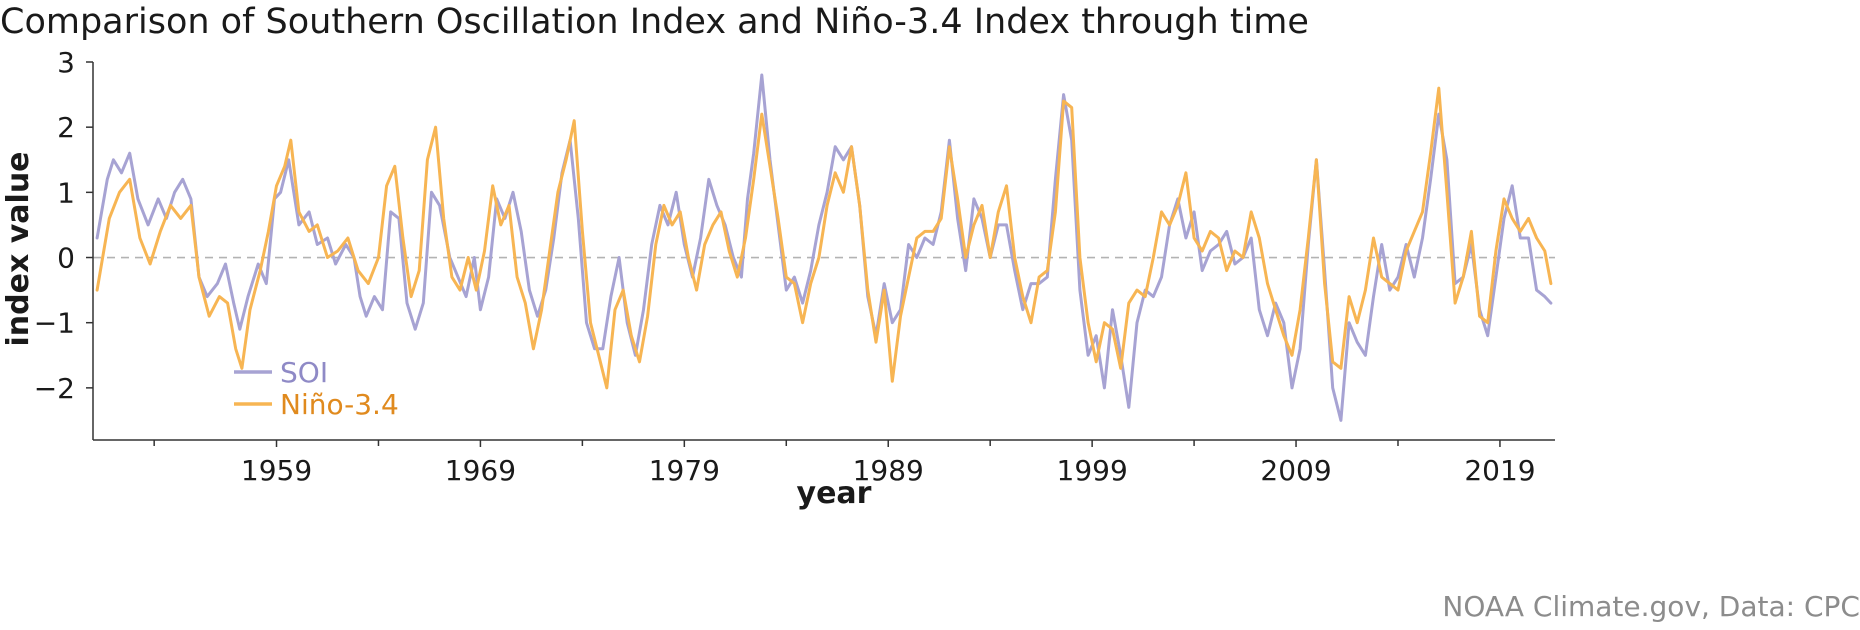 The height and width of the screenshot is (630, 1860). Describe the element at coordinates (66, 258) in the screenshot. I see `y-tick-label: 0` at that location.